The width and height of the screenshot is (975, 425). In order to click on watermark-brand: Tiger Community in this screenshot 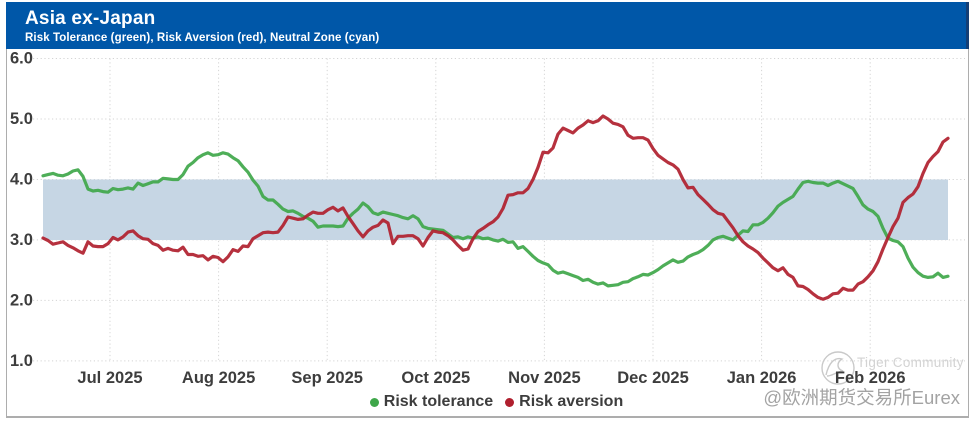, I will do `click(910, 362)`.